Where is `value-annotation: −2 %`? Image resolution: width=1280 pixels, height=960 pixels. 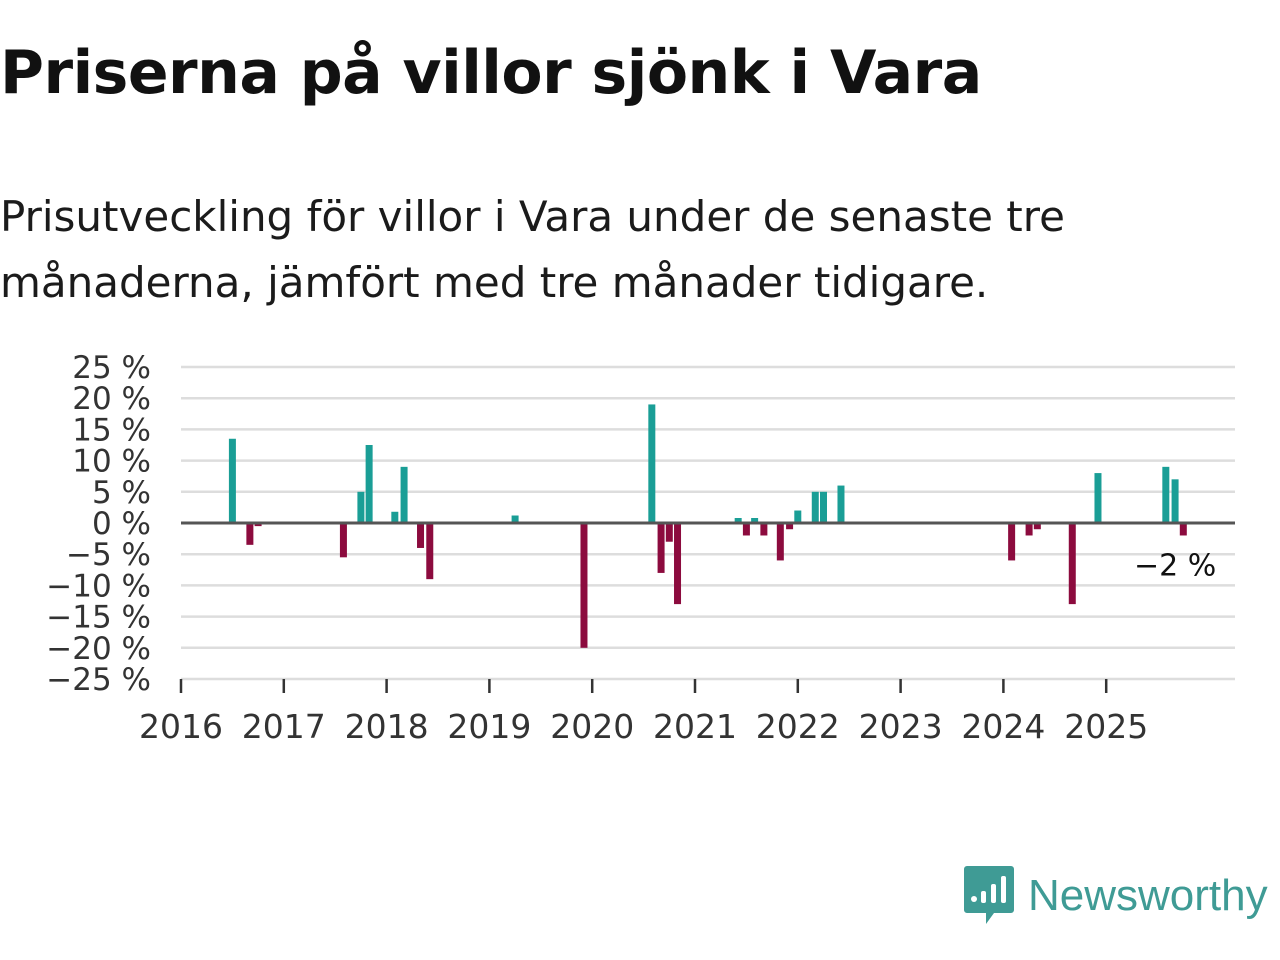
value-annotation: −2 % is located at coordinates (1175, 565).